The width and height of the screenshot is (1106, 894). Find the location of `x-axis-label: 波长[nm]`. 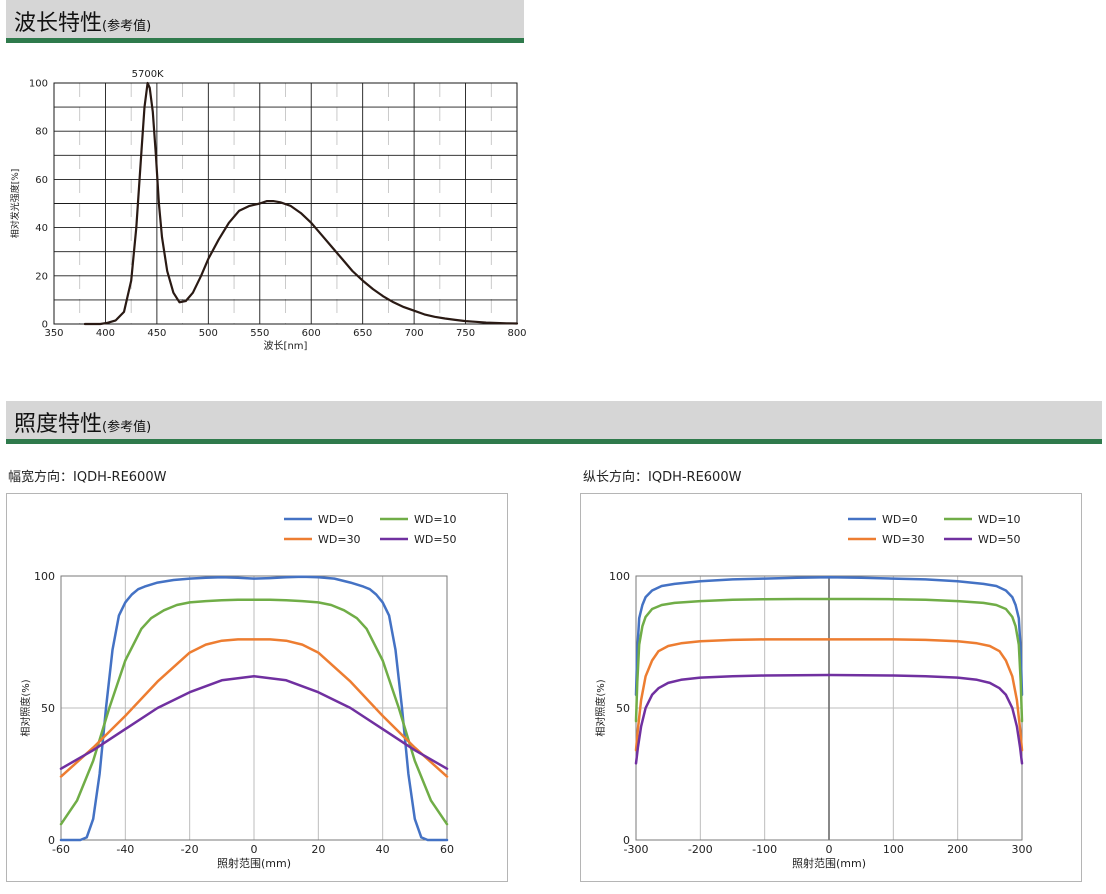

x-axis-label: 波长[nm] is located at coordinates (286, 345).